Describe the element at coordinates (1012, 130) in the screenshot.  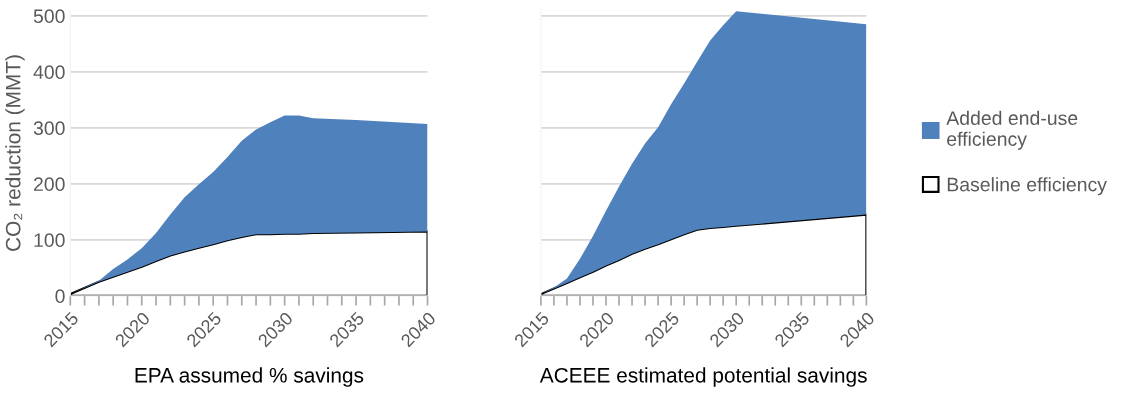
I see `legend-label: Added end-use efficiency` at that location.